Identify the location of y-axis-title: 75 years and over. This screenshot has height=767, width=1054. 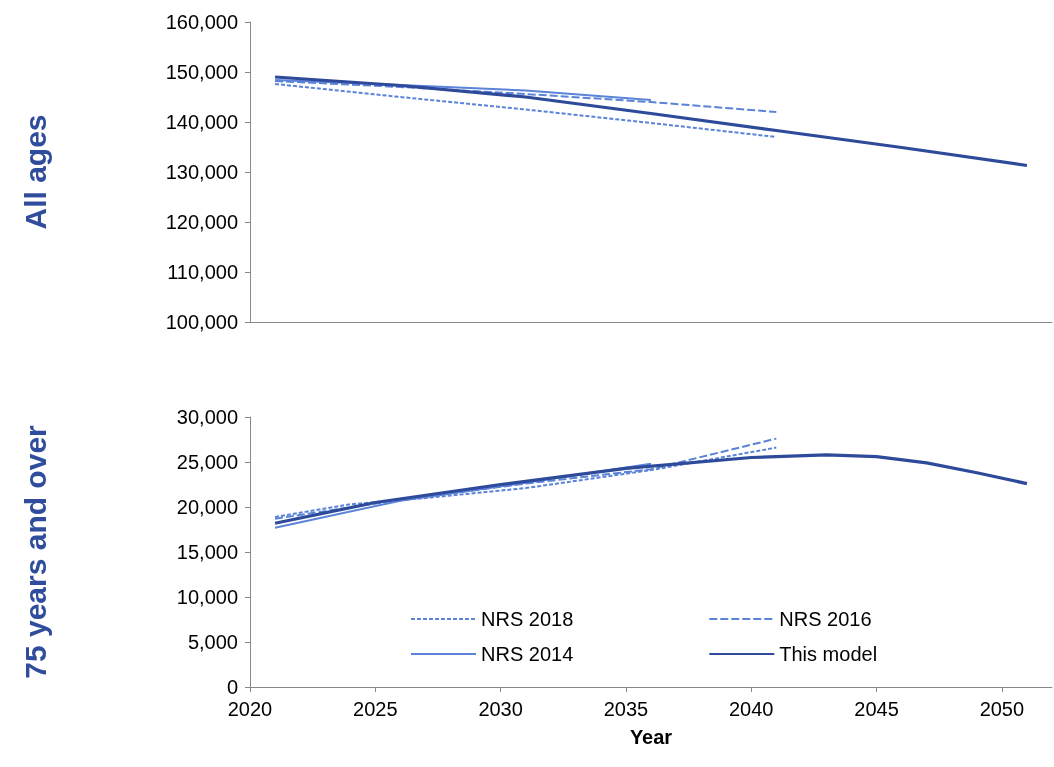
(35, 551).